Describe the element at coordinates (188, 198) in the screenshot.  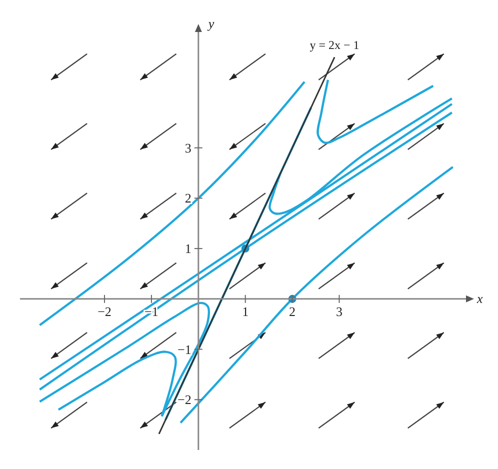
I see `y-tick-label: 2` at that location.